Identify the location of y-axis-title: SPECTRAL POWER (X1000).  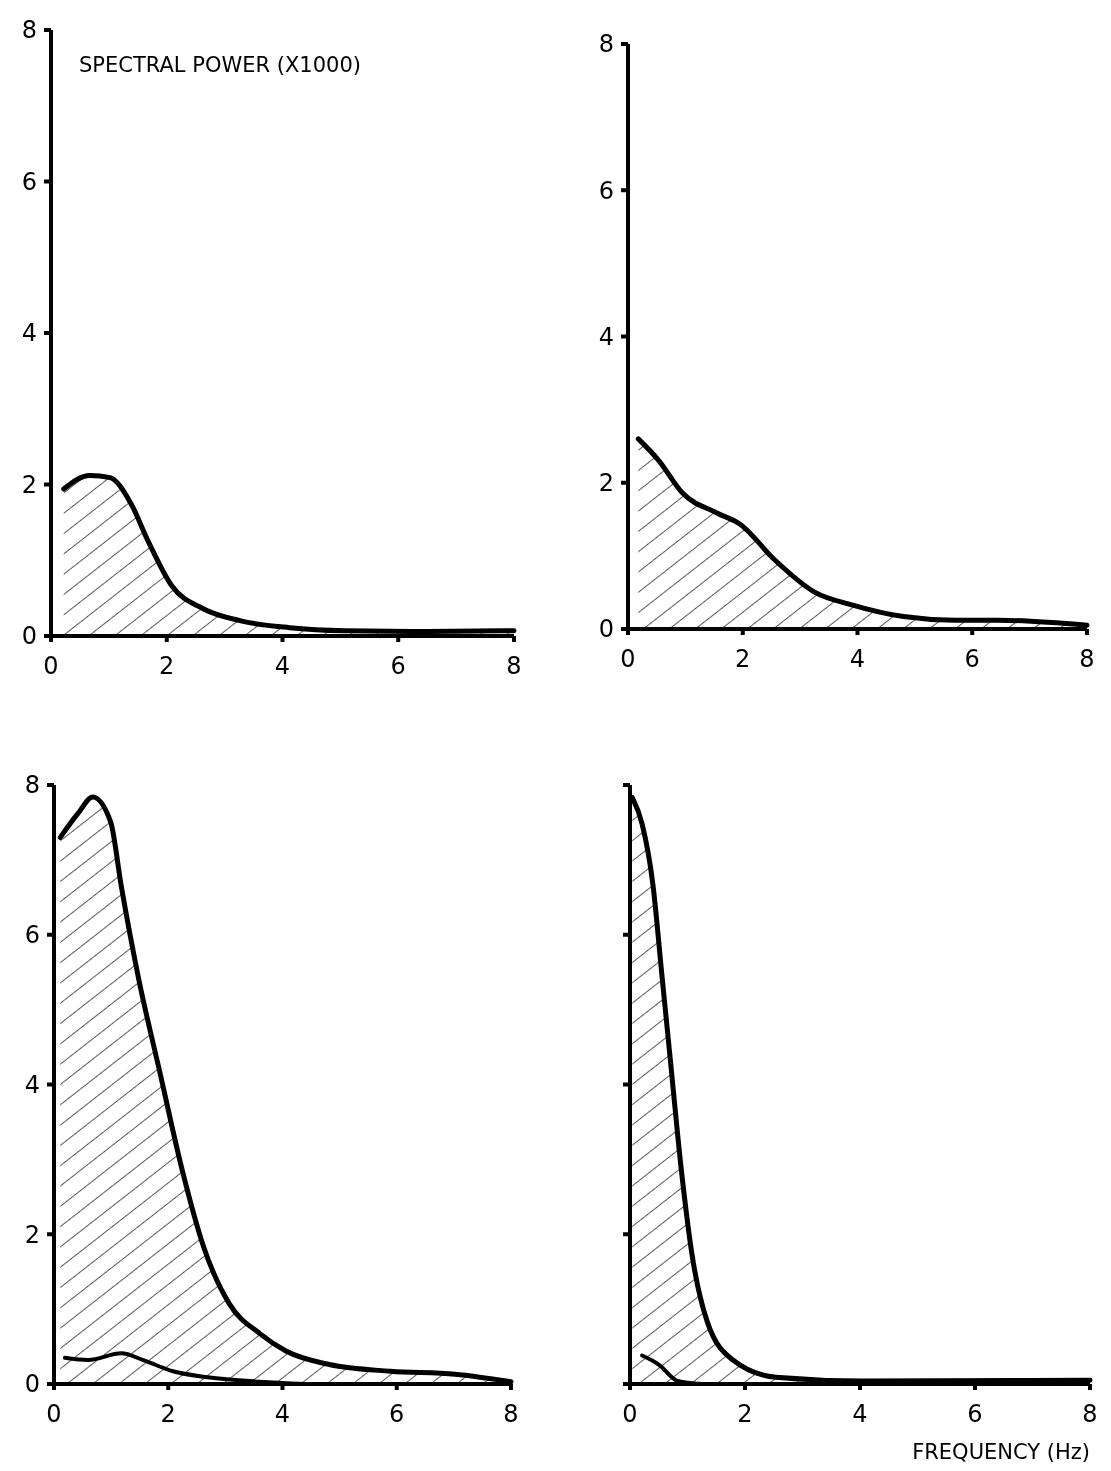
(220, 65).